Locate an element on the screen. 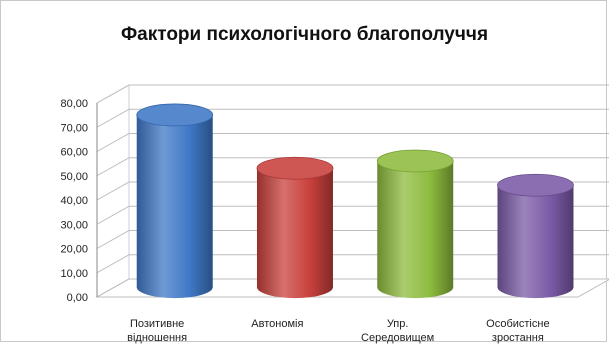  y-tick-label: 40,00 is located at coordinates (74, 201).